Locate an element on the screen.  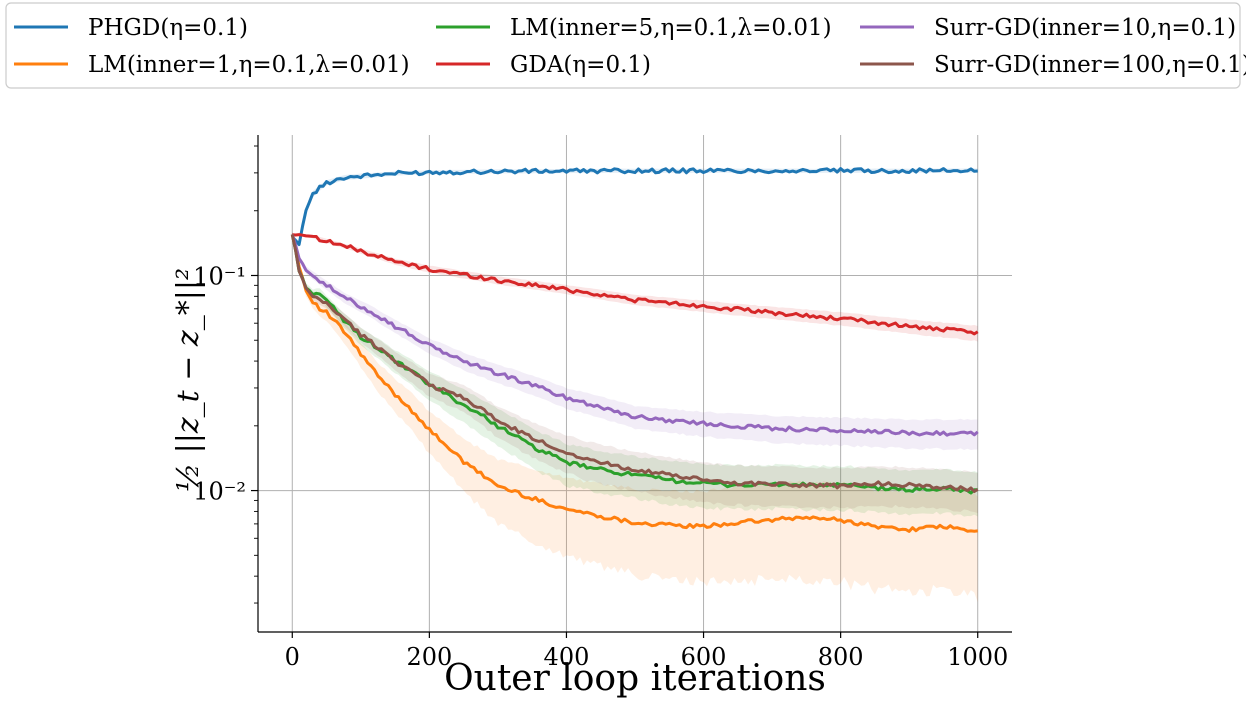
legend-item: Surr-GD(inner=10,η=0.1) is located at coordinates (1048, 28).